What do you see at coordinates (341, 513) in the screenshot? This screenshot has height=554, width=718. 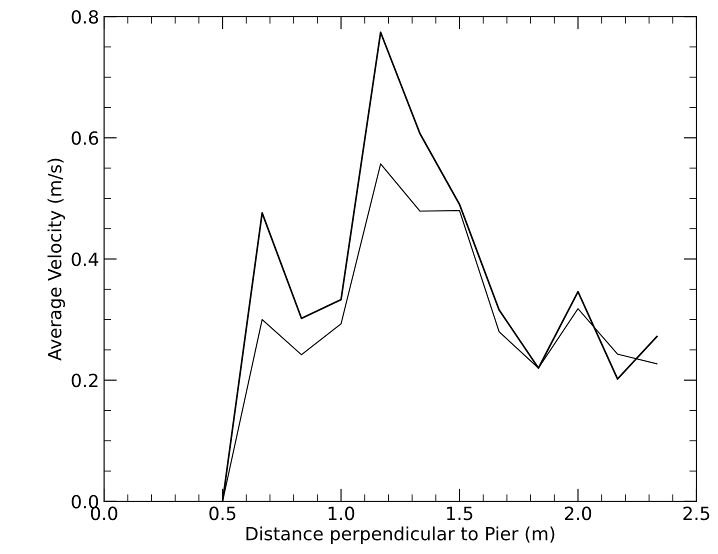 I see `x-tick-label: 1.0` at bounding box center [341, 513].